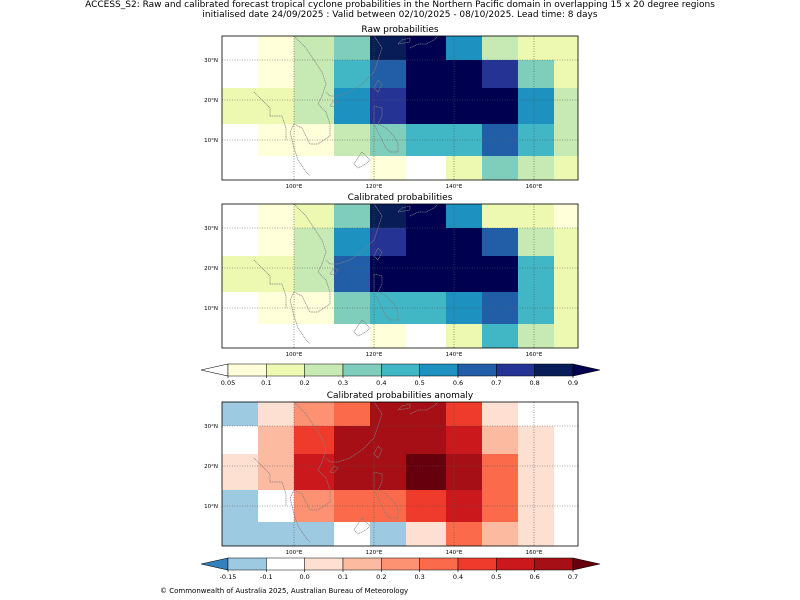 The image size is (800, 600). What do you see at coordinates (314, 74) in the screenshot?
I see `cell-r1-c2` at bounding box center [314, 74].